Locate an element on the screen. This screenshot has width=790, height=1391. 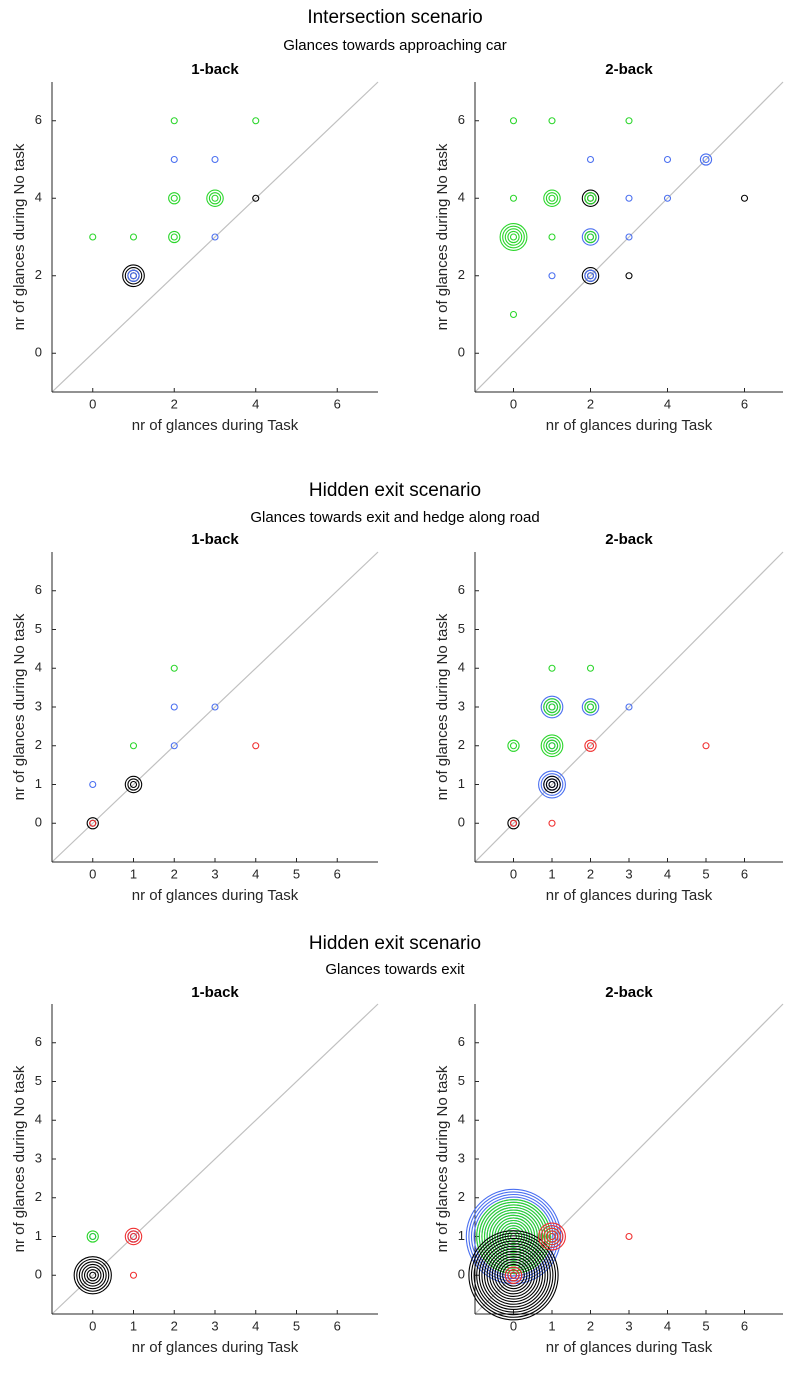
diagonal-line is located at coordinates (215, 237).